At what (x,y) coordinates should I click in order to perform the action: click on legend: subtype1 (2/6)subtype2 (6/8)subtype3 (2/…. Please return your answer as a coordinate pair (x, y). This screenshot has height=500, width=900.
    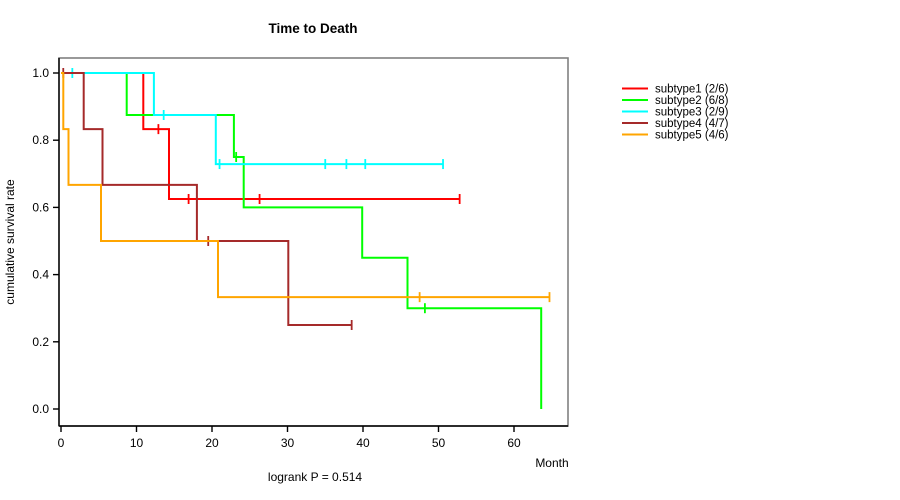
    Looking at the image, I should click on (675, 113).